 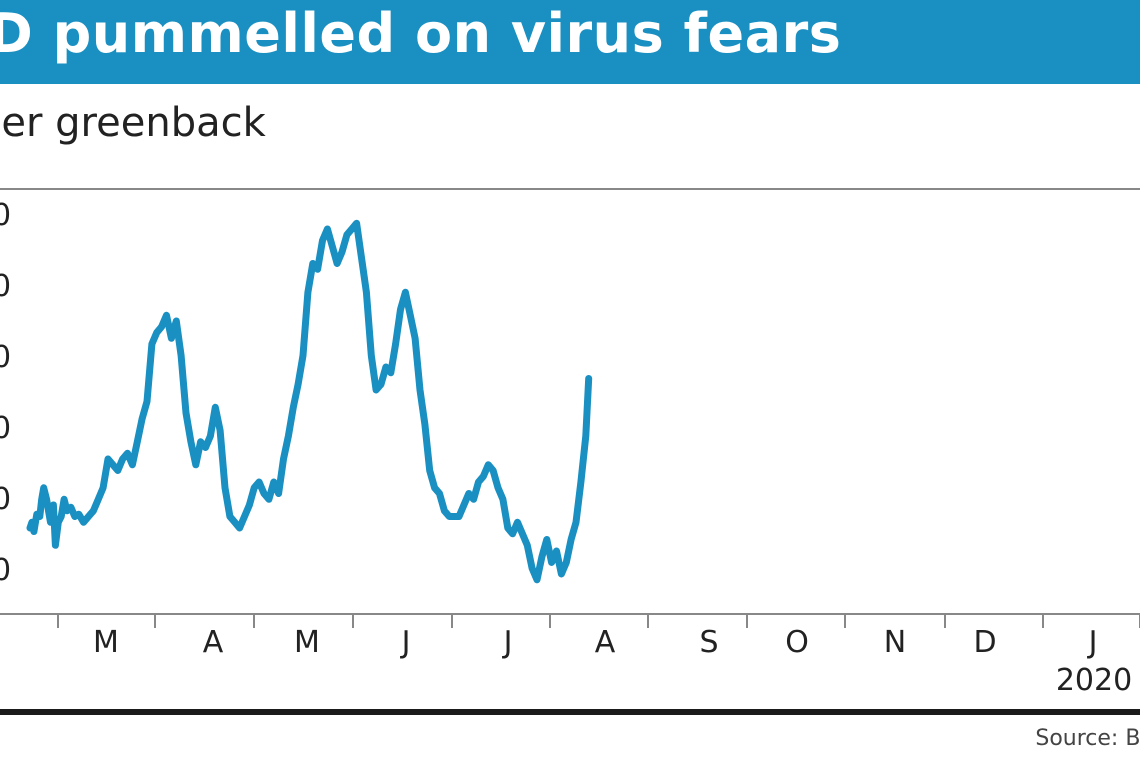 I want to click on chart-title: D pummelled on virus fears, so click(x=421, y=33).